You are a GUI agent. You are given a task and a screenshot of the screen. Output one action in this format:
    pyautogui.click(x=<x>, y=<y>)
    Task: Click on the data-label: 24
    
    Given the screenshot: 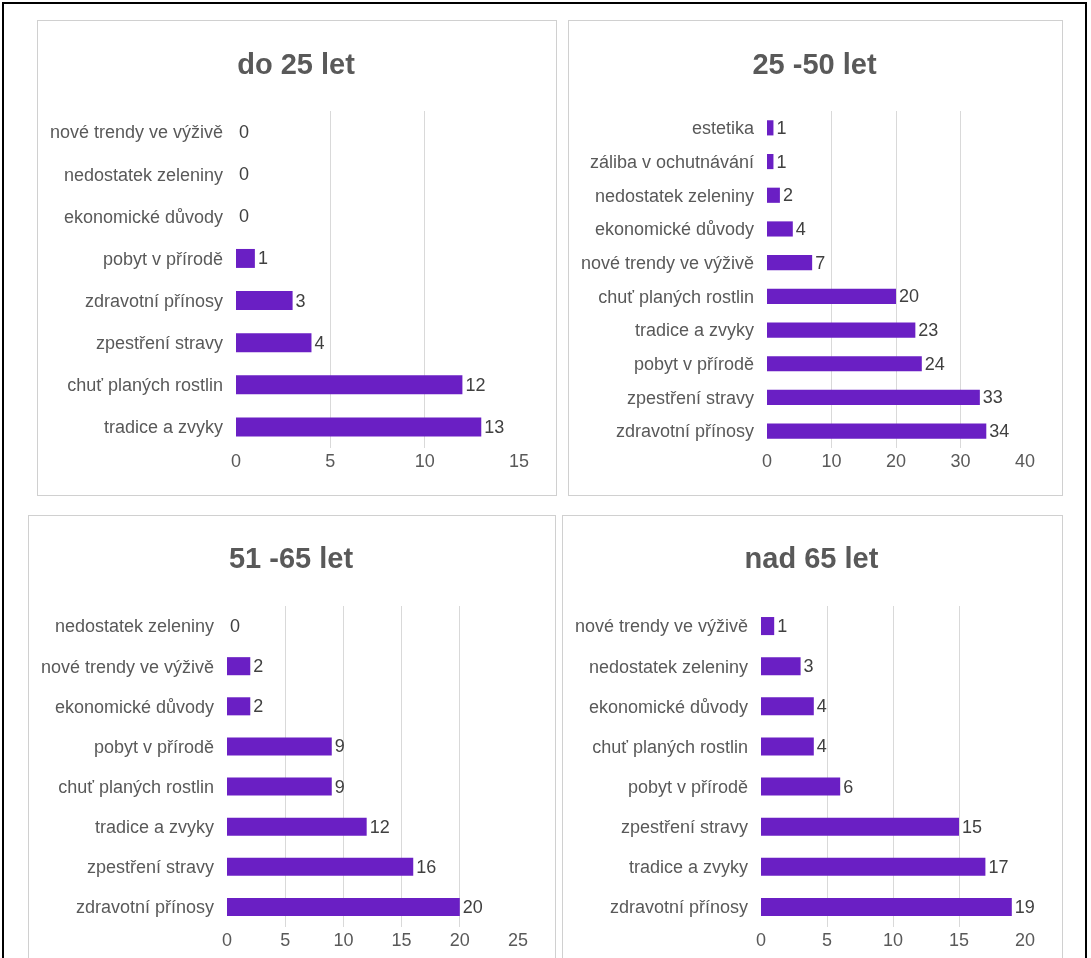 What is the action you would take?
    pyautogui.click(x=934, y=363)
    